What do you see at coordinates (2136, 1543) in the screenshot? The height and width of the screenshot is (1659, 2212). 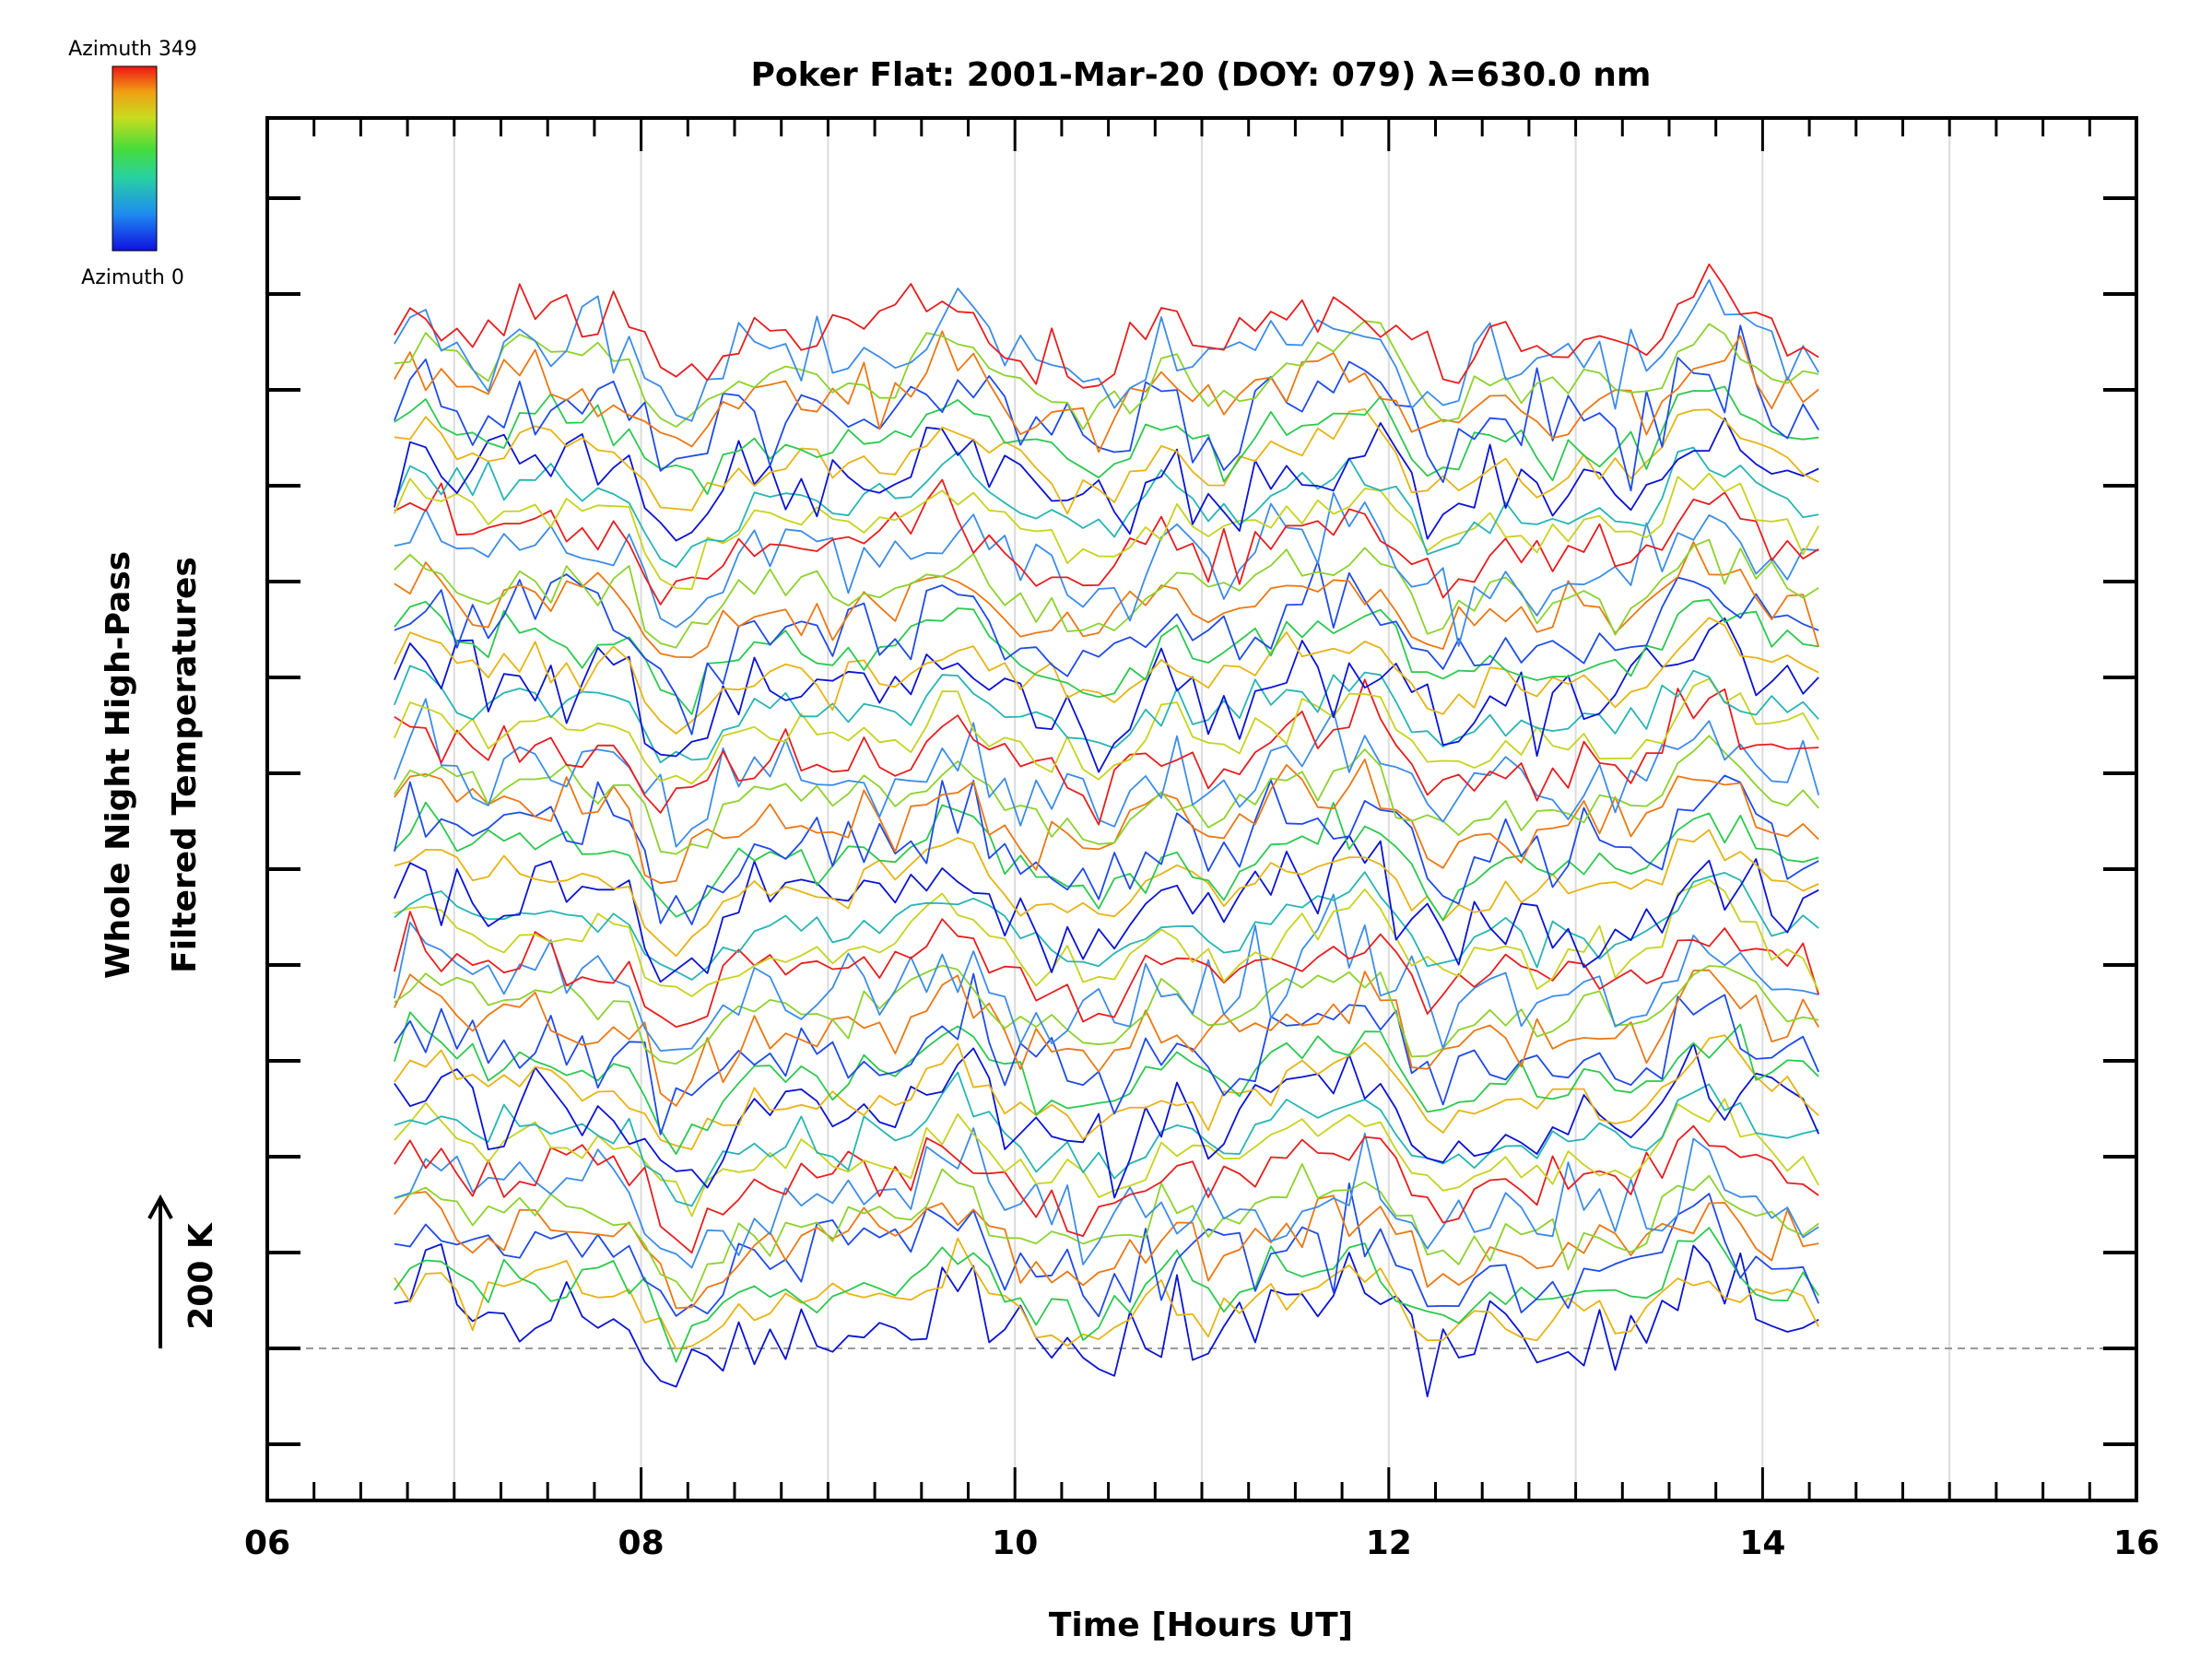 I see `x-tick-label: 16` at bounding box center [2136, 1543].